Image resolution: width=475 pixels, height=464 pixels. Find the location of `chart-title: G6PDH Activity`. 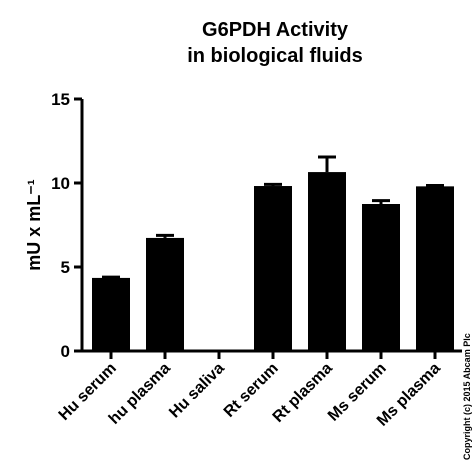

chart-title: G6PDH Activity is located at coordinates (275, 30).